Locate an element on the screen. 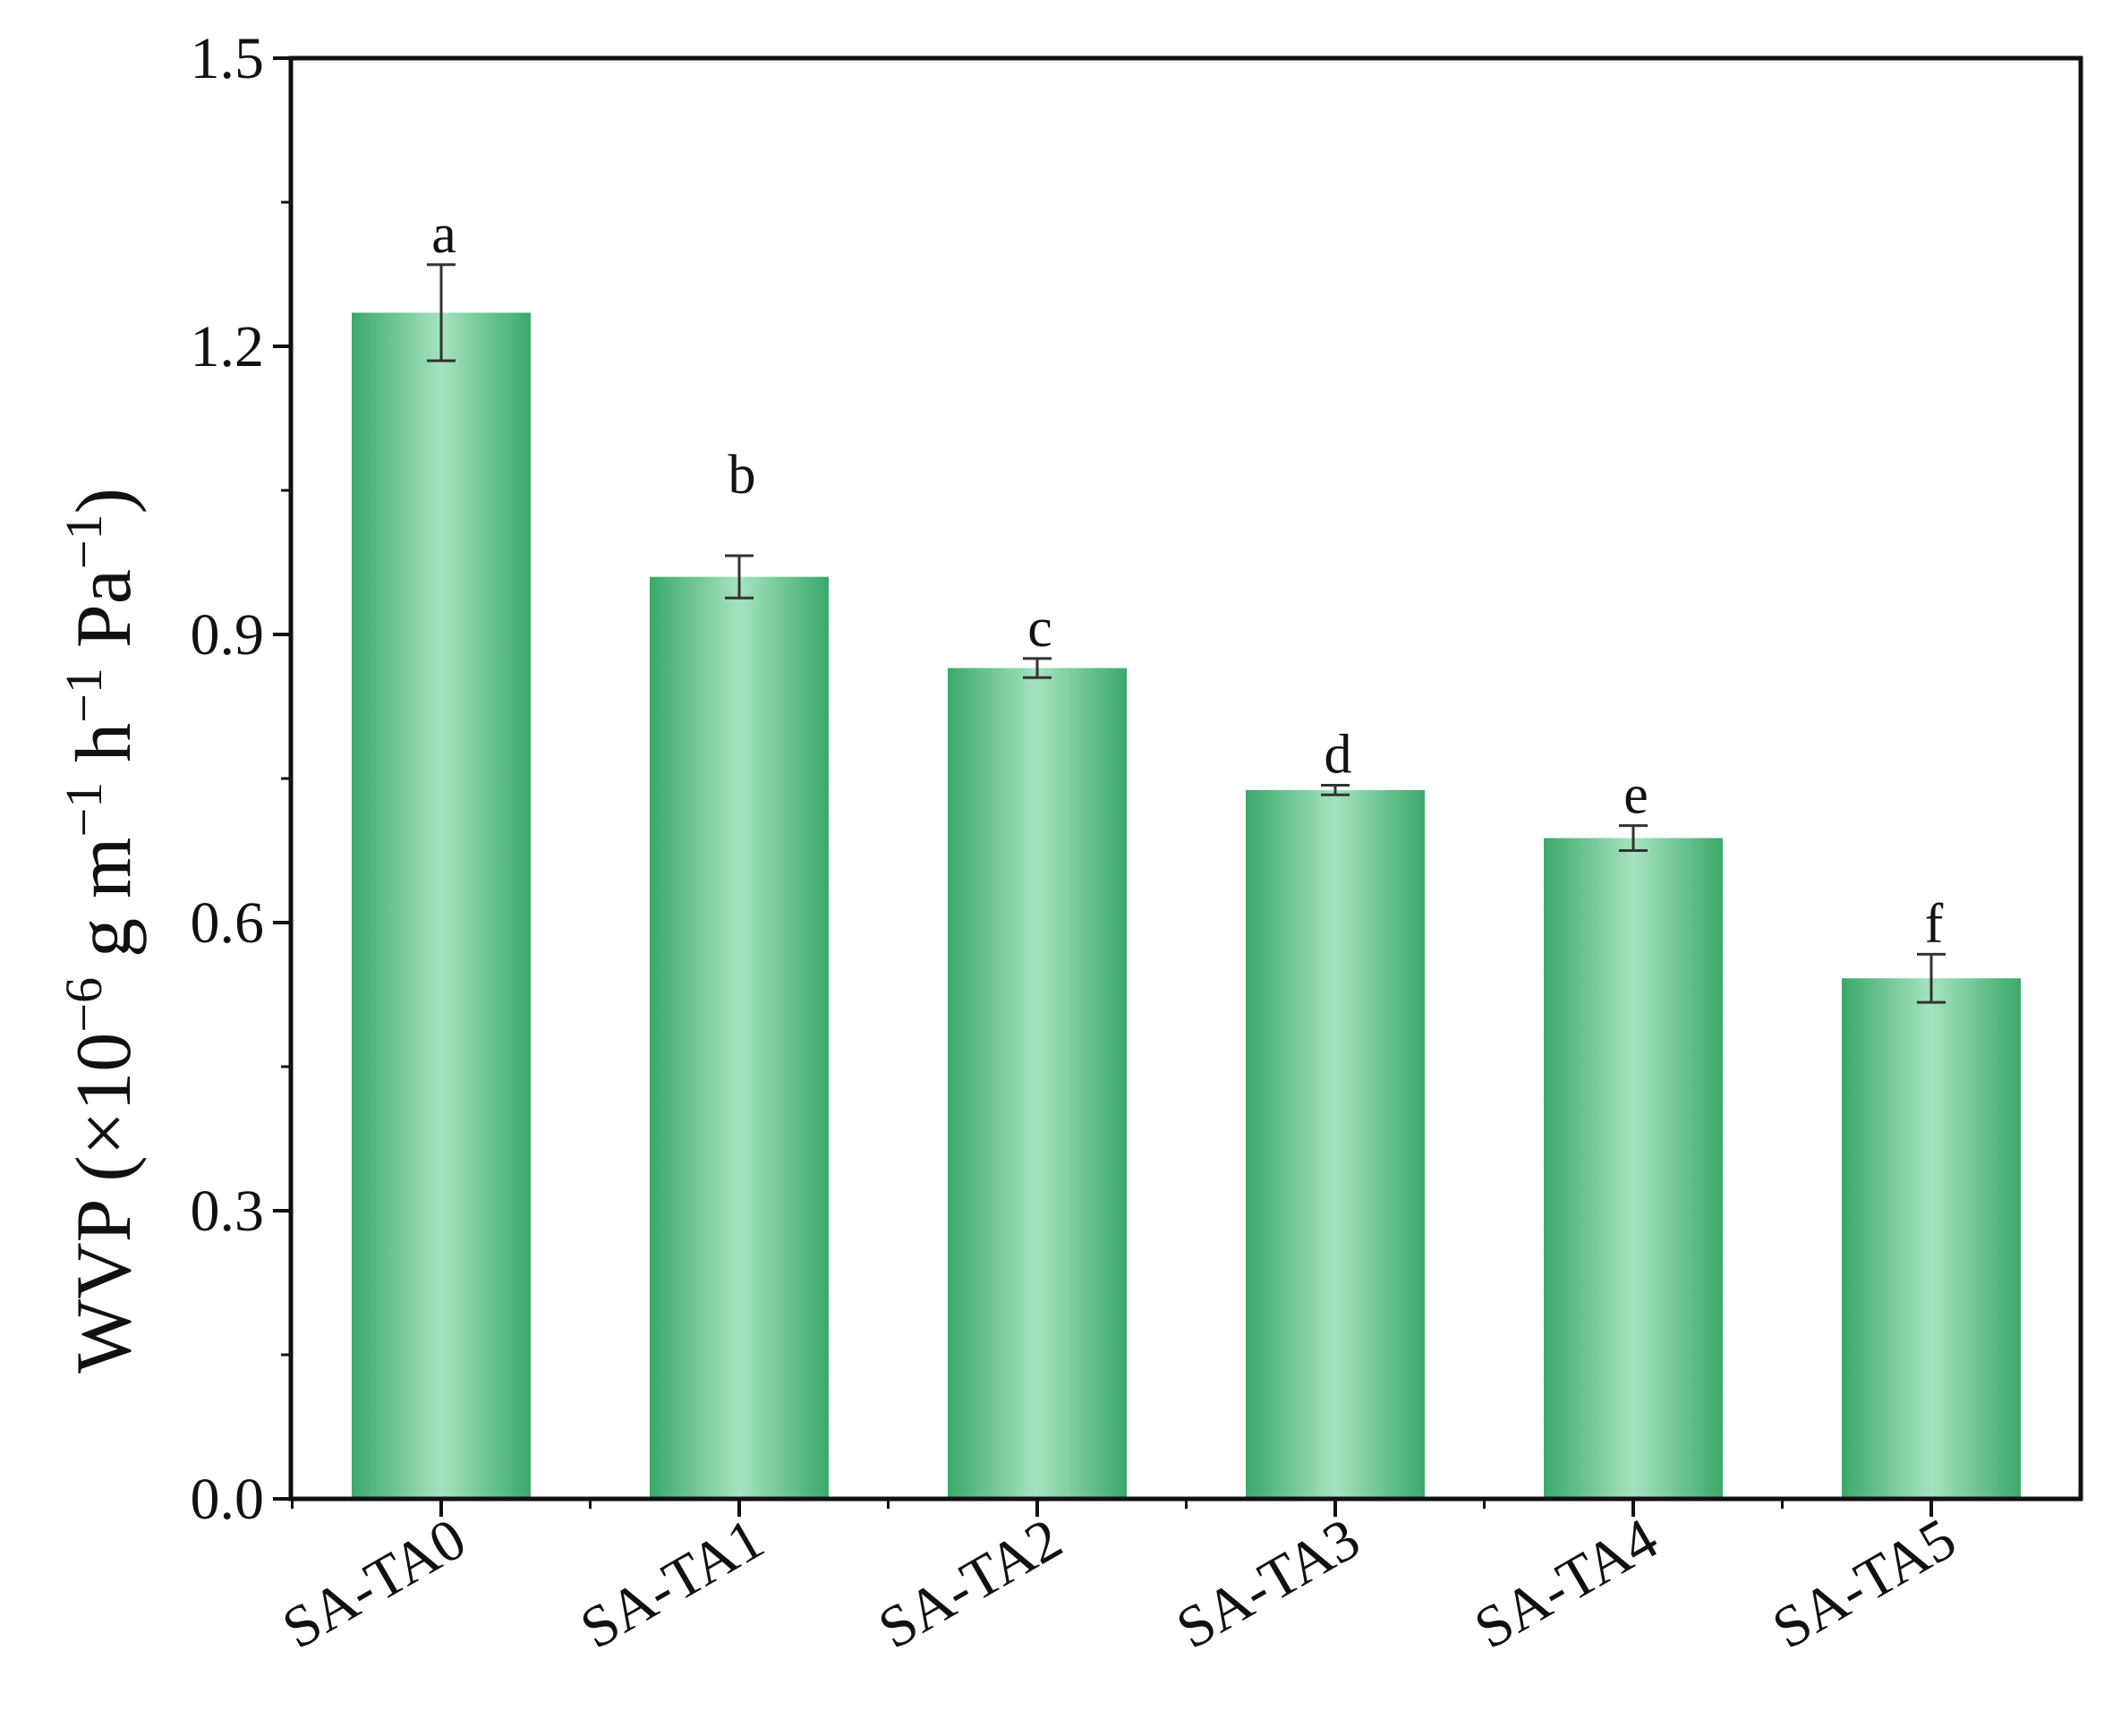  error-bar-sa-ta4 is located at coordinates (1633, 838).